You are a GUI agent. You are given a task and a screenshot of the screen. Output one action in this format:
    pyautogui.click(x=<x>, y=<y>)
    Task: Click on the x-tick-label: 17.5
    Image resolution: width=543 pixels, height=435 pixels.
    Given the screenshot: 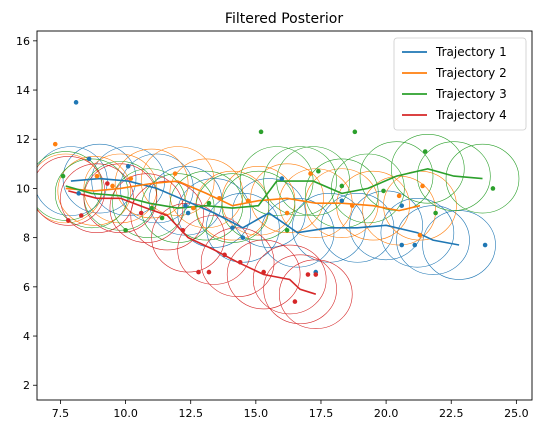 What is the action you would take?
    pyautogui.click(x=321, y=413)
    